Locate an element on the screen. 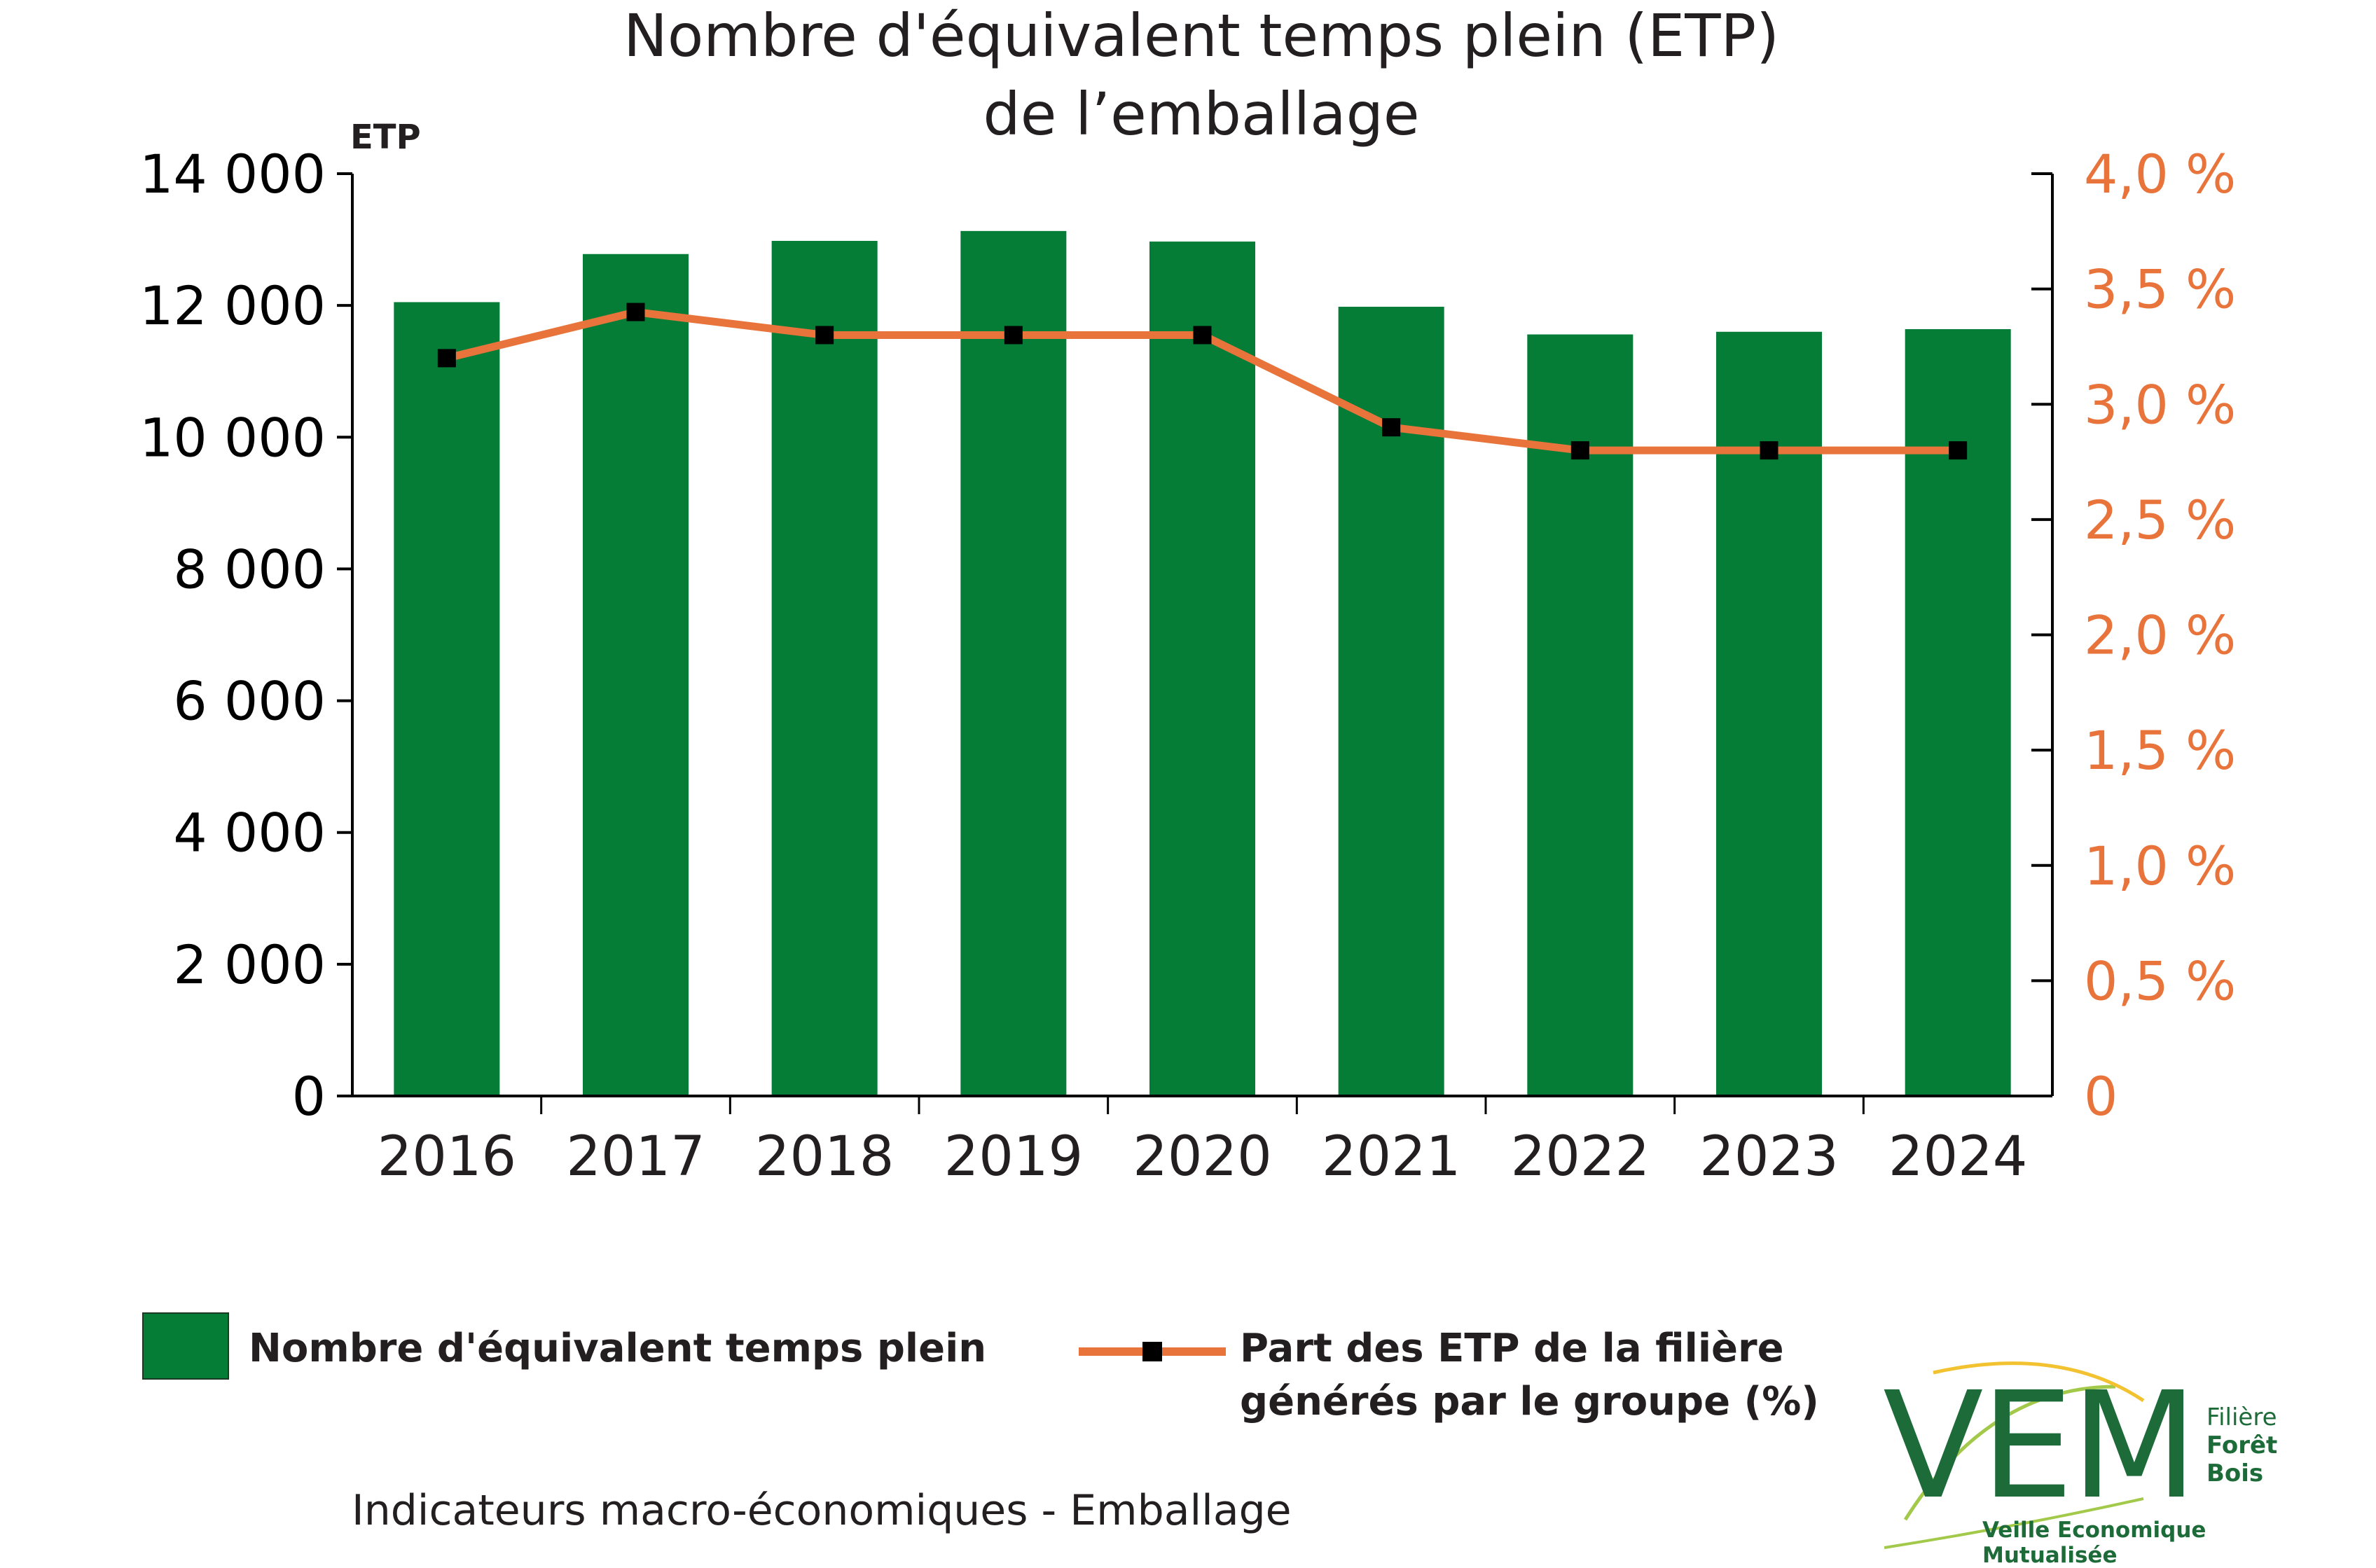  line-point-2022 is located at coordinates (1579, 450).